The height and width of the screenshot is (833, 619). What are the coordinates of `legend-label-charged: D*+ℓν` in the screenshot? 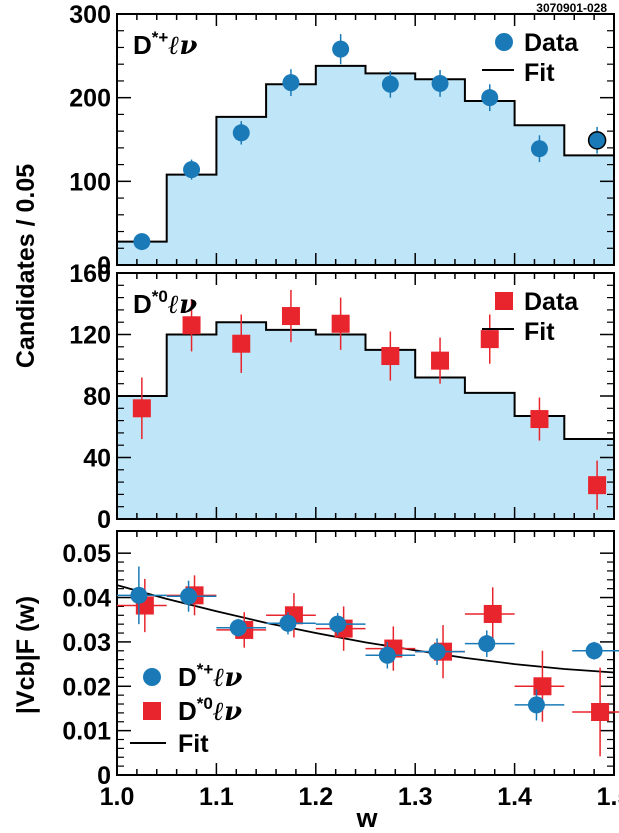 It's located at (210, 676).